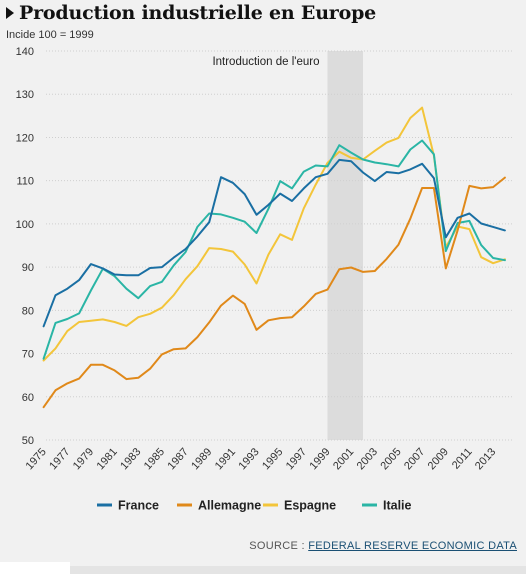  What do you see at coordinates (367, 459) in the screenshot?
I see `x-tick-label-2003: 2003` at bounding box center [367, 459].